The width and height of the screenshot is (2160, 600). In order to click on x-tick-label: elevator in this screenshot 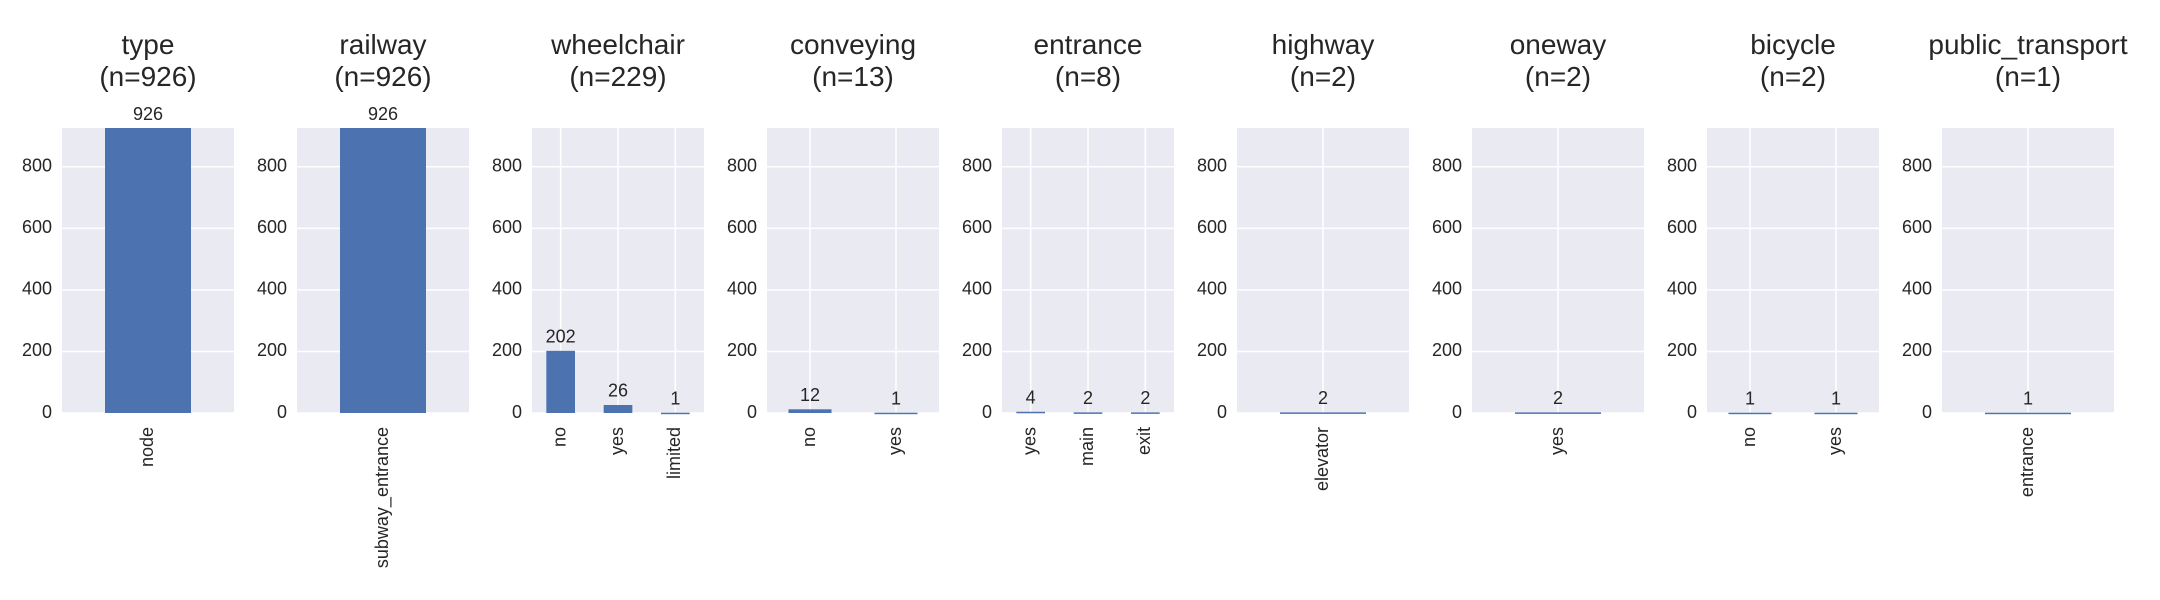, I will do `click(1322, 459)`.